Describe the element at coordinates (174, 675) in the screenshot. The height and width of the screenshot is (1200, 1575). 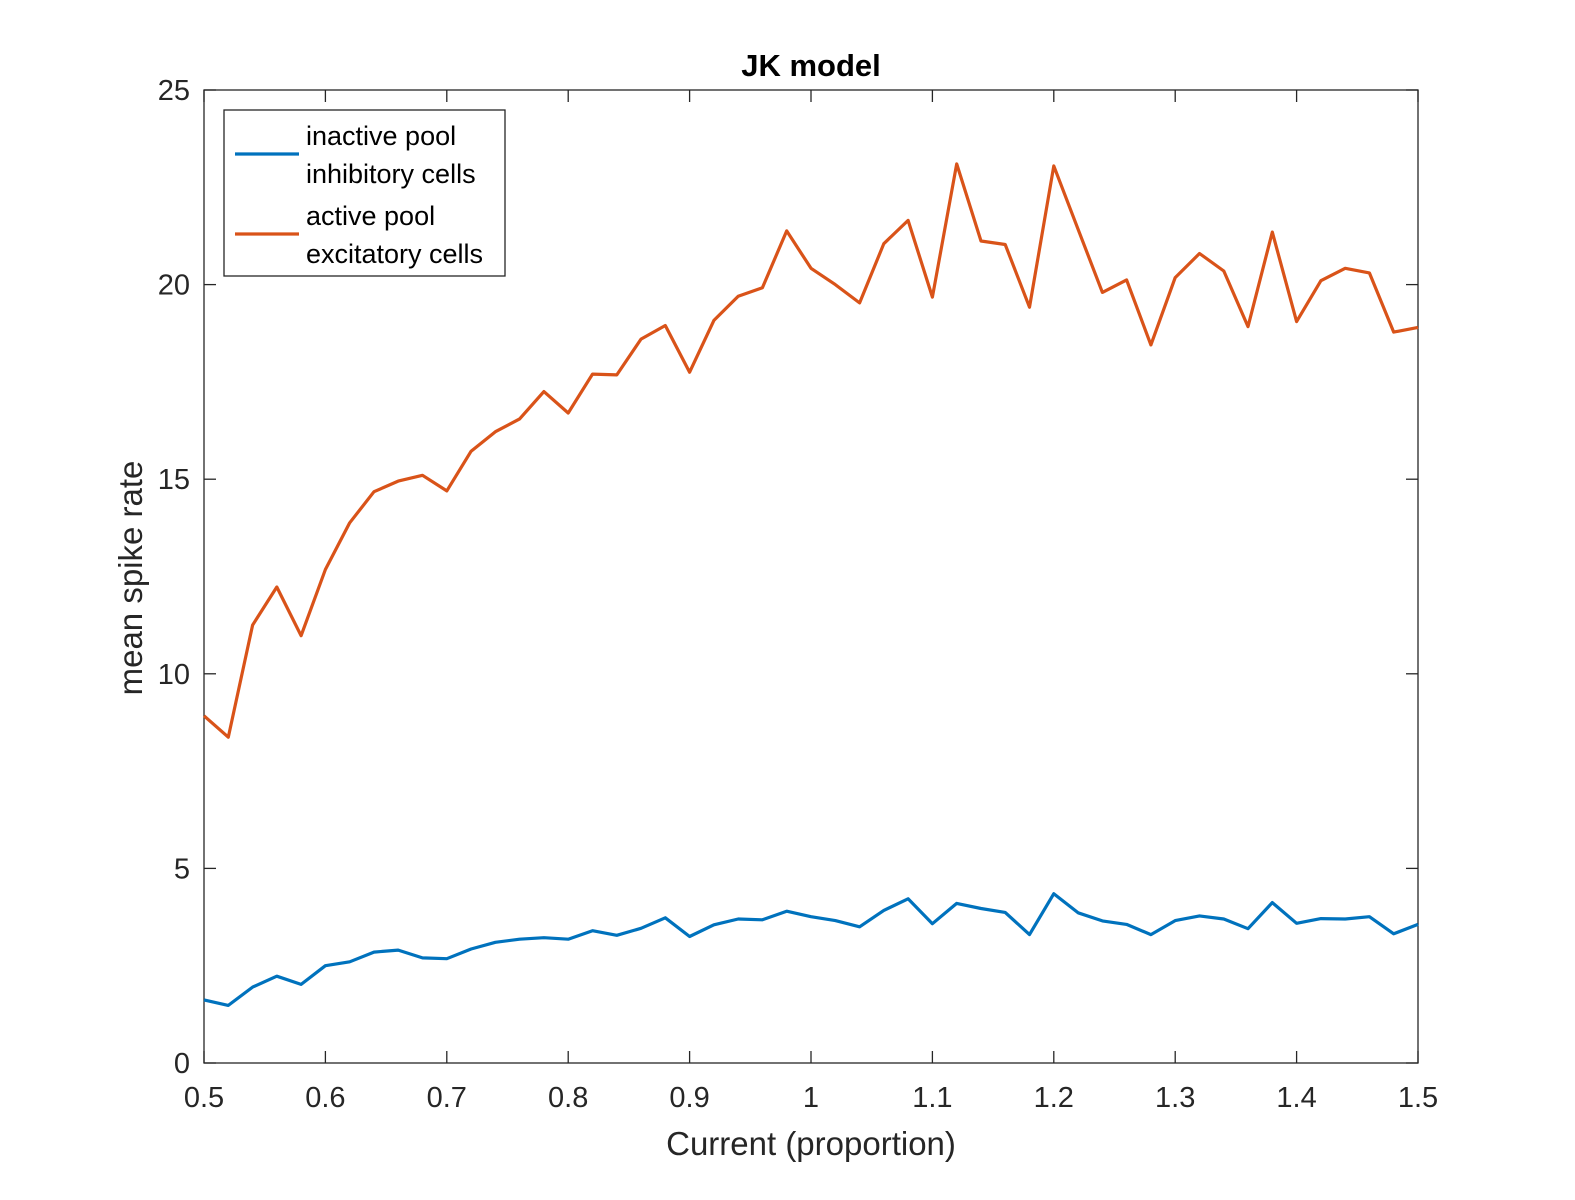
I see `y-tick-label: 10` at that location.